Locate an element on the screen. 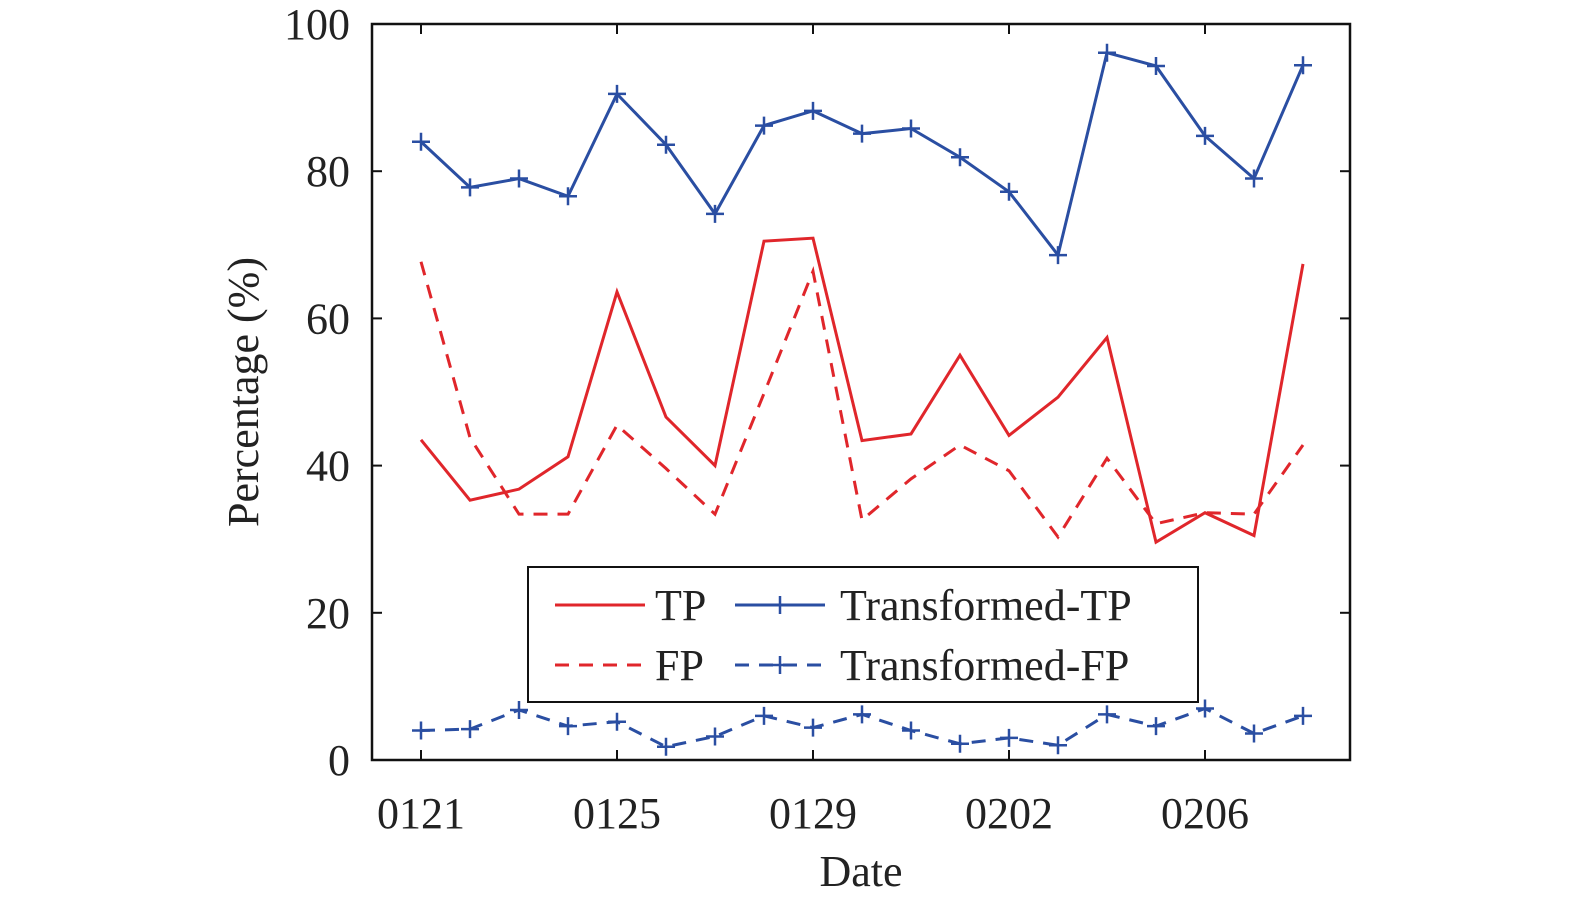 The width and height of the screenshot is (1575, 907). x-tick-label: 0125 is located at coordinates (617, 813).